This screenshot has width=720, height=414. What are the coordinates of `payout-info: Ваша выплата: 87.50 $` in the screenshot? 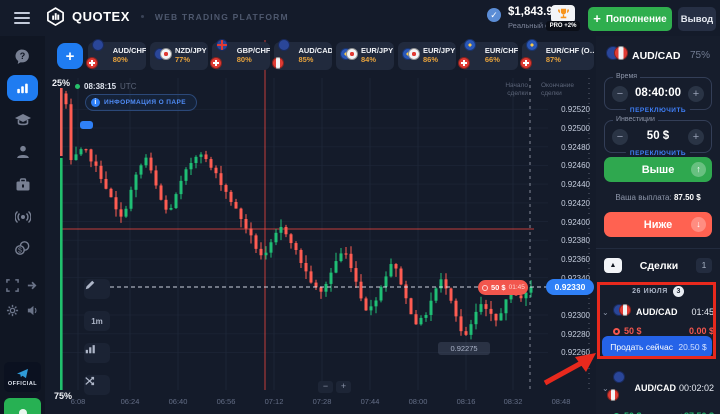 It's located at (658, 197).